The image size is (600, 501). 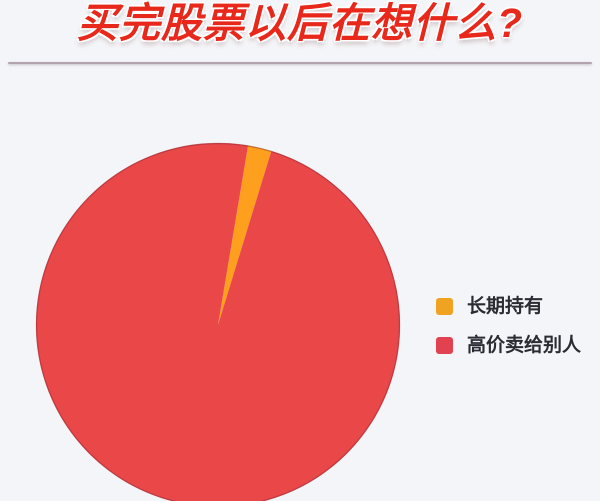 I want to click on title-divider, so click(x=300, y=63).